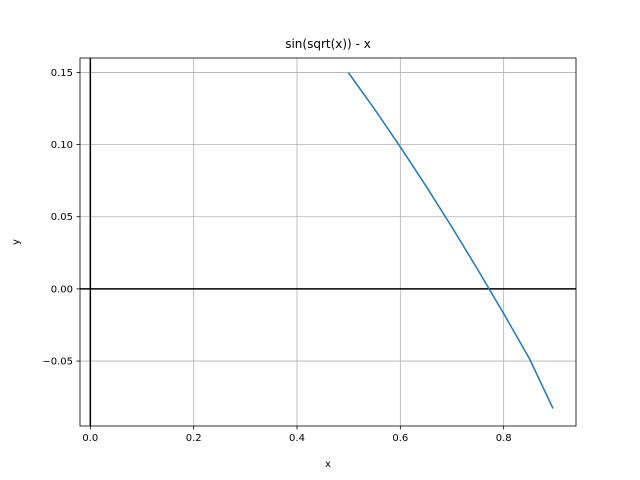 The width and height of the screenshot is (640, 480). Describe the element at coordinates (16, 242) in the screenshot. I see `y-axis-label: y` at that location.